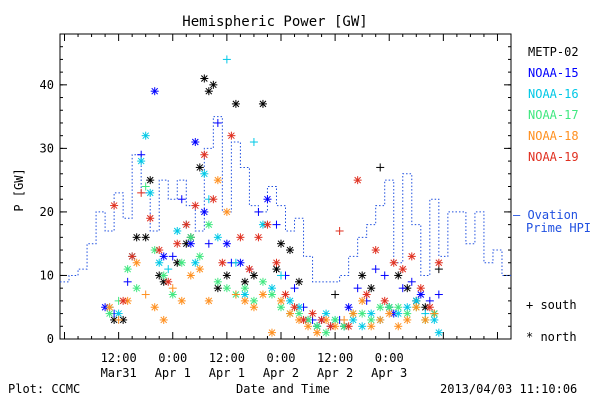 The image size is (600, 400). I want to click on legend-model-line1: — Ovation, so click(545, 215).